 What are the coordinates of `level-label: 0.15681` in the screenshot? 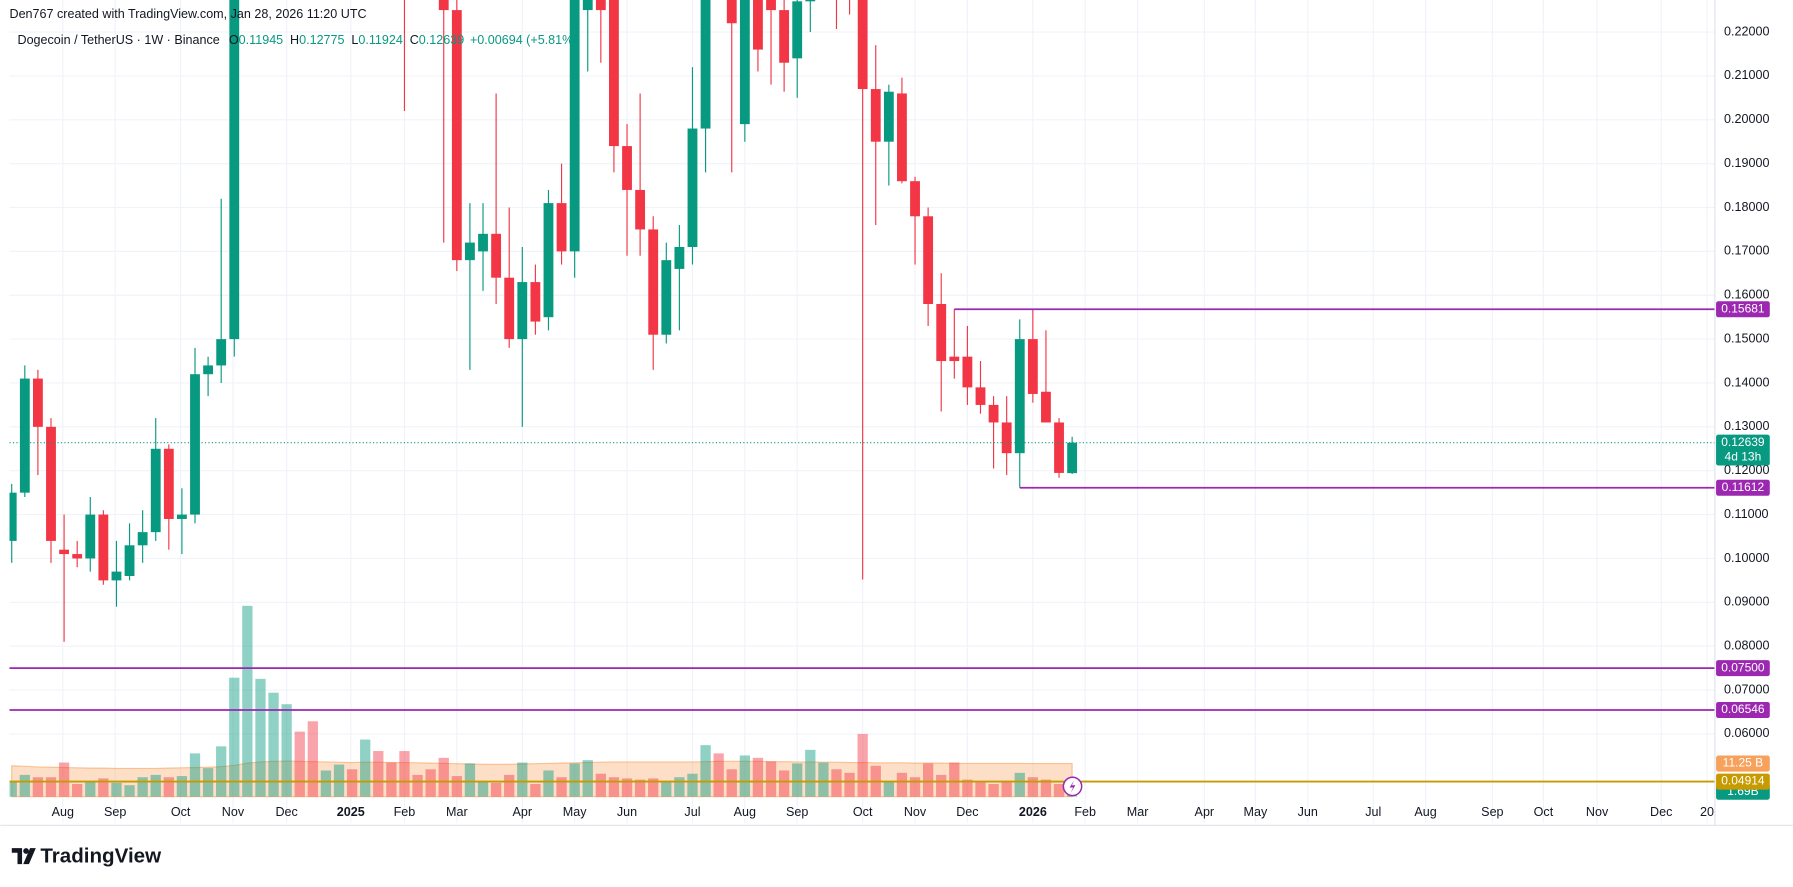 It's located at (1743, 308).